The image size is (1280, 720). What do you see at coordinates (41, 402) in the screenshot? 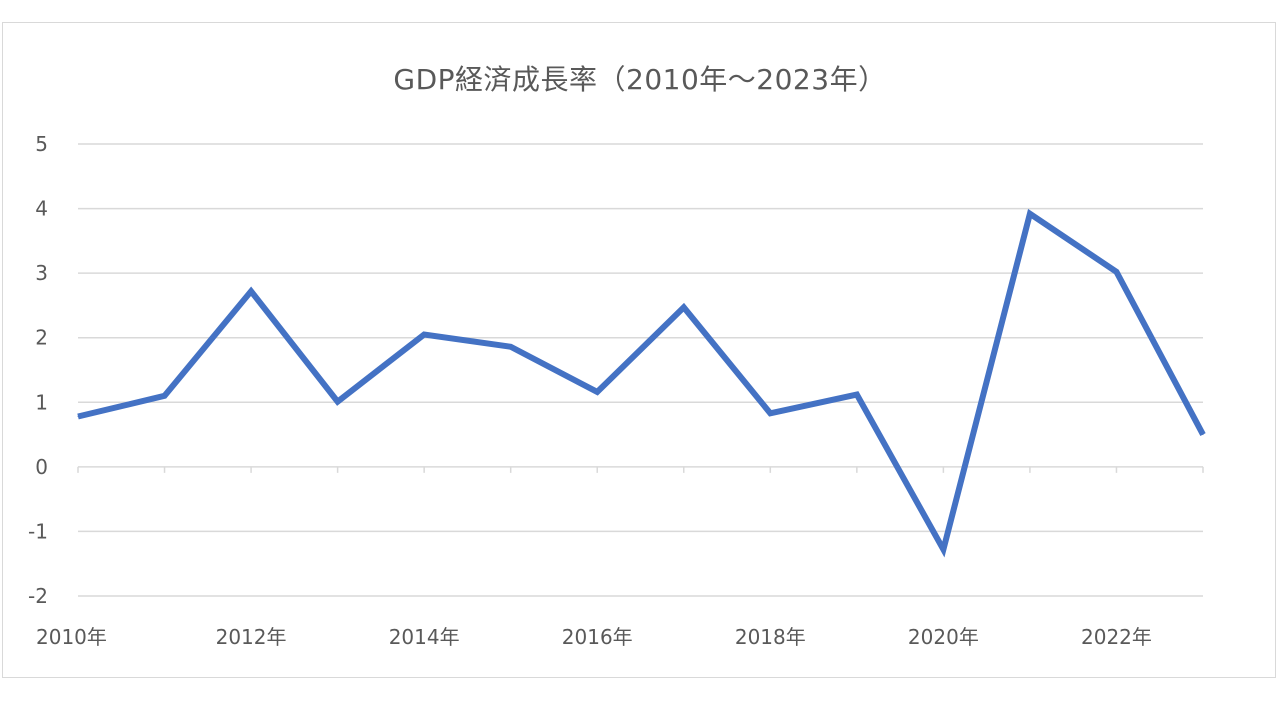
I see `y-tick-label: 1` at bounding box center [41, 402].